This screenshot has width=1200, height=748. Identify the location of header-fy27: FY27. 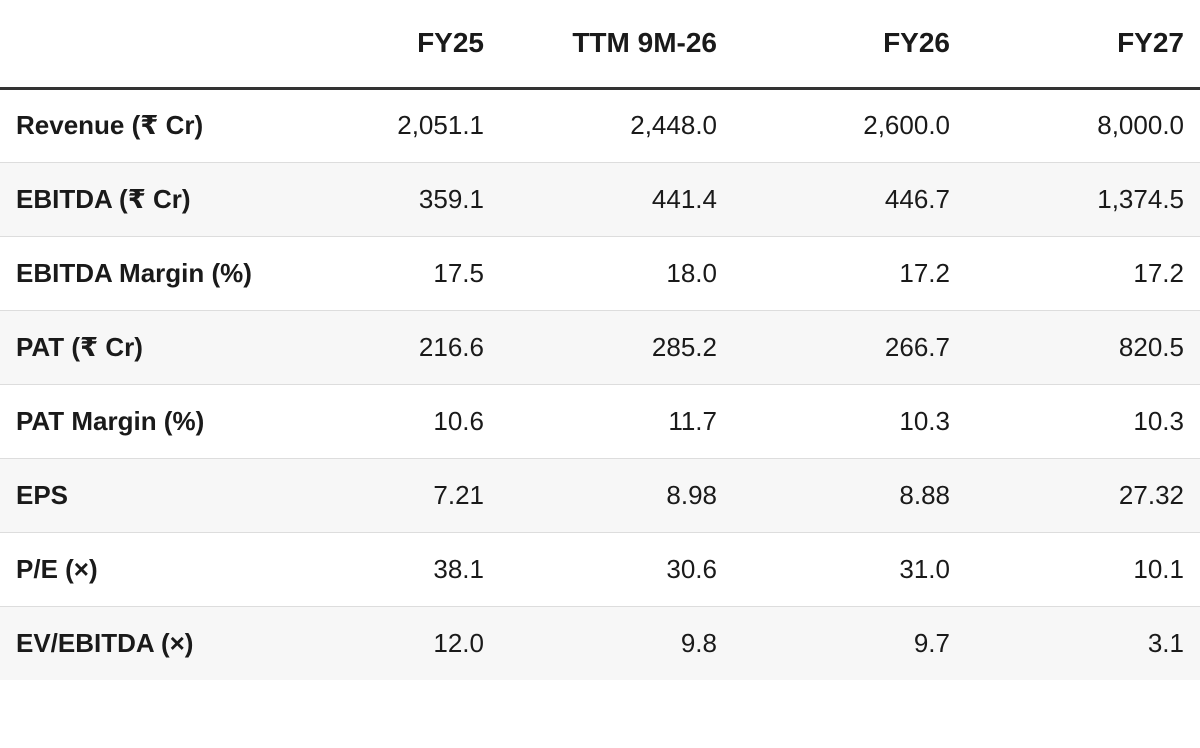
(1083, 45).